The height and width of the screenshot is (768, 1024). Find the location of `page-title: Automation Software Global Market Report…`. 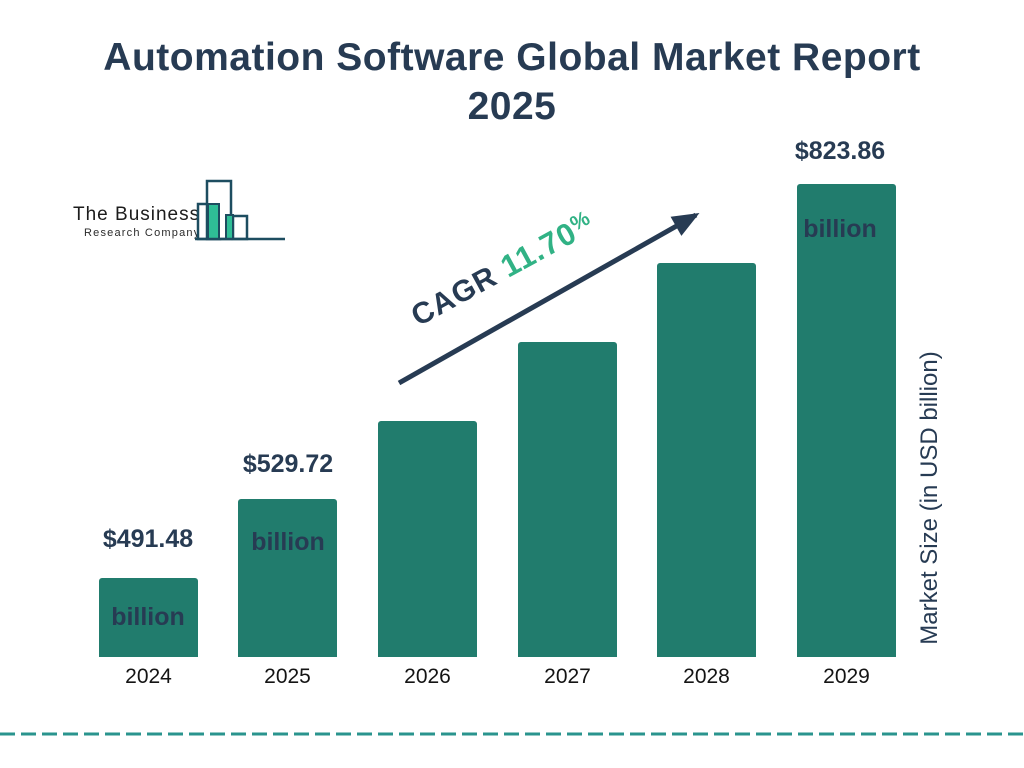

page-title: Automation Software Global Market Report… is located at coordinates (512, 82).